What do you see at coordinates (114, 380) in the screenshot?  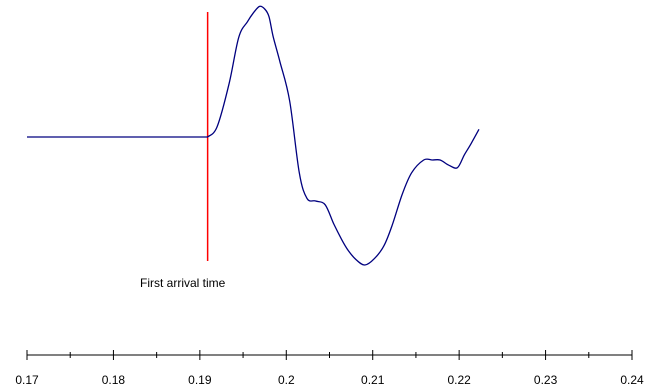 I see `x-tick-label: 0.18` at bounding box center [114, 380].